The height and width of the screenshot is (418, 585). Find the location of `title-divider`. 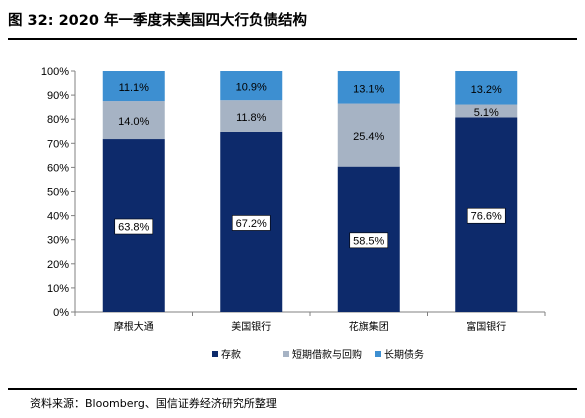

title-divider is located at coordinates (292, 39).